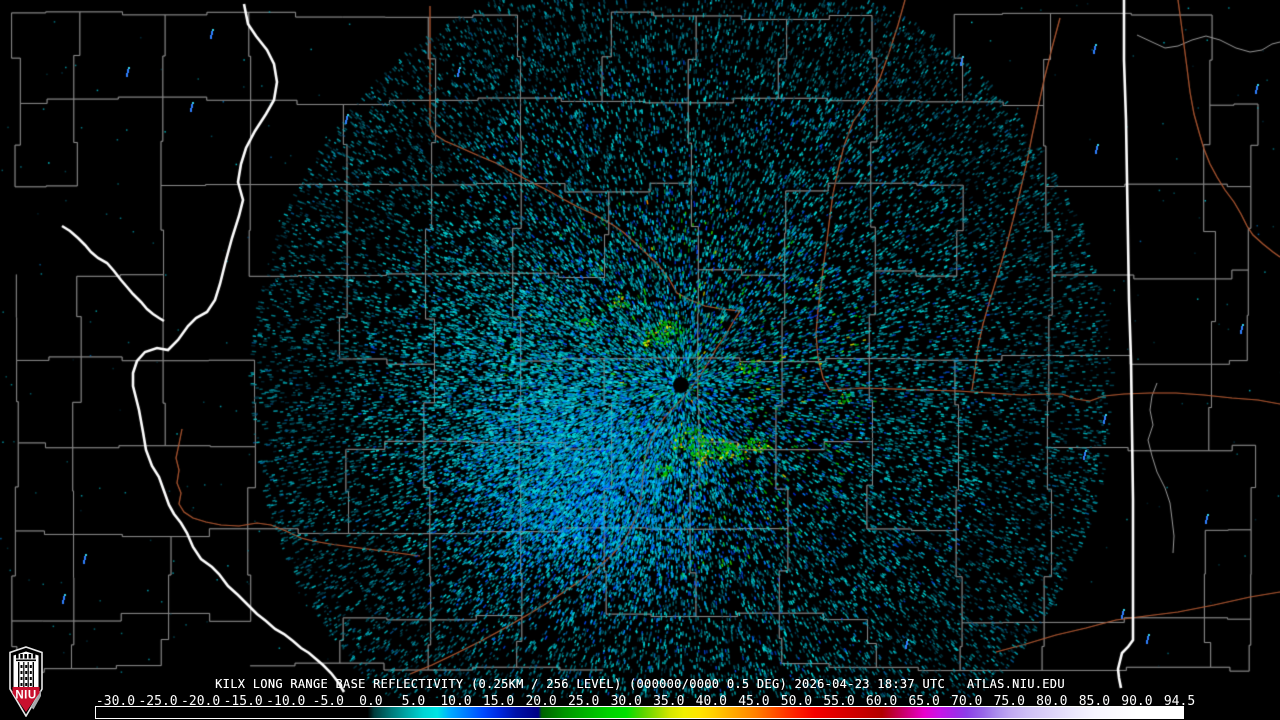  I want to click on scale-tick-label: 45.0, so click(754, 701).